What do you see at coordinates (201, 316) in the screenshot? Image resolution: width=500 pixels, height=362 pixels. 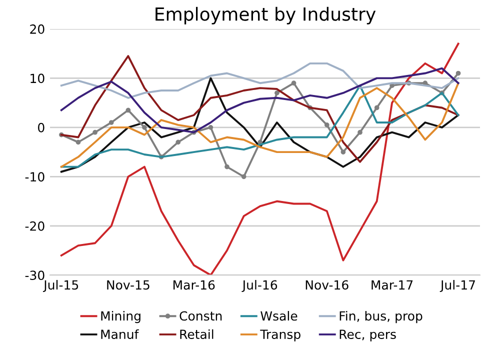 I see `legend-label: Constn` at bounding box center [201, 316].